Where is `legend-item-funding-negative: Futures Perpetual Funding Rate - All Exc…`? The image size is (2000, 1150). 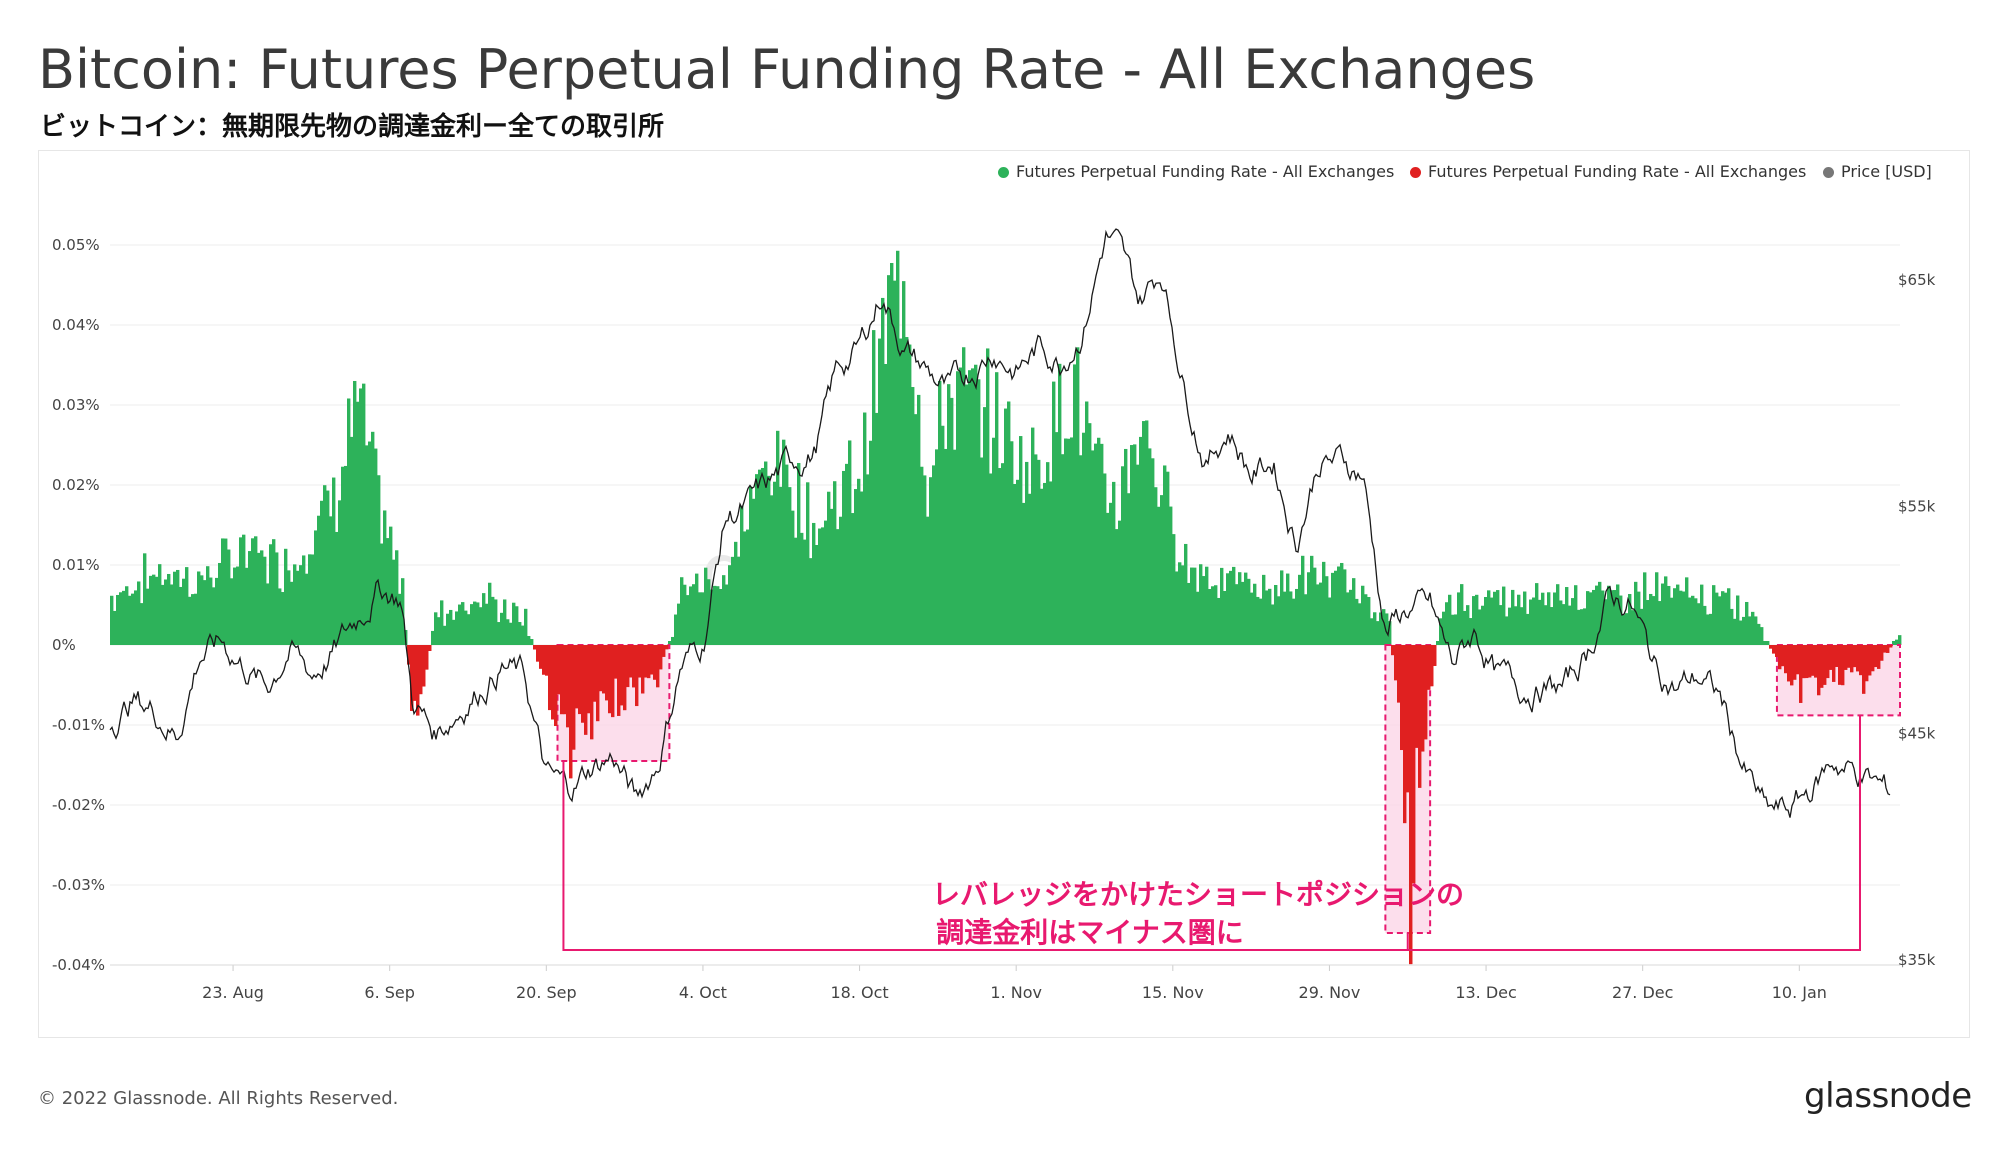 legend-item-funding-negative: Futures Perpetual Funding Rate - All Exc… is located at coordinates (1608, 171).